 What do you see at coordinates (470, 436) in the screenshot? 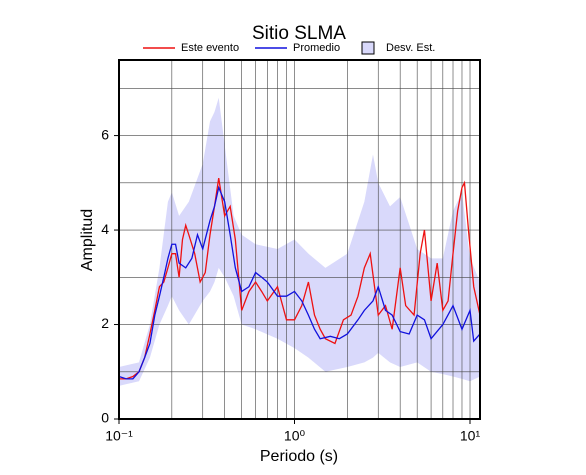
I see `x-tick-label: 10¹` at bounding box center [470, 436].